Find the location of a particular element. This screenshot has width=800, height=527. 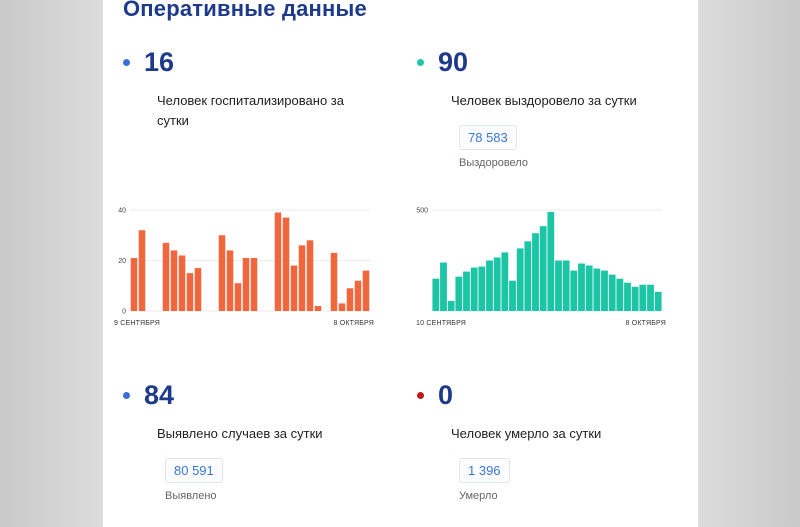

stat-label: Выявлено случаев за сутки is located at coordinates (240, 433).